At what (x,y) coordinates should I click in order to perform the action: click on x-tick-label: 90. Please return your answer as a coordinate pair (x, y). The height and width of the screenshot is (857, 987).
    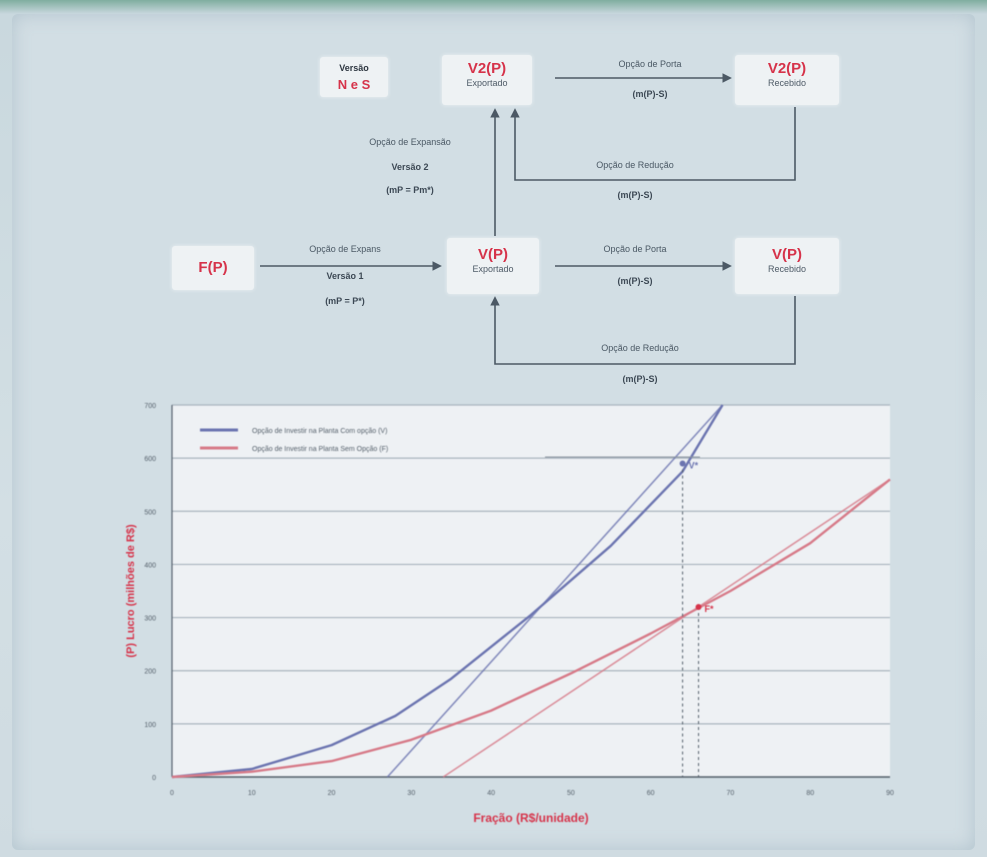
    Looking at the image, I should click on (890, 793).